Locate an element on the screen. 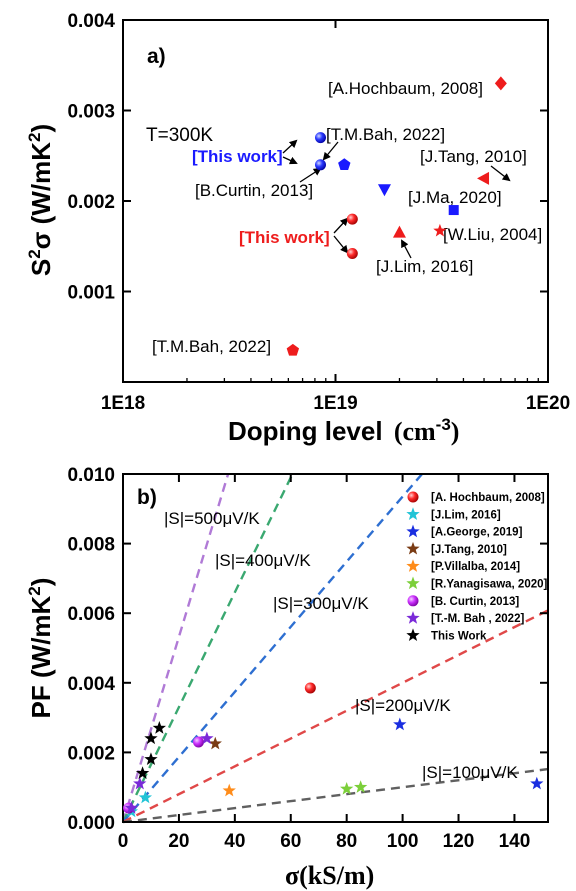 Image resolution: width=576 pixels, height=891 pixels. y-tick-label: 0.001 is located at coordinates (91, 293).